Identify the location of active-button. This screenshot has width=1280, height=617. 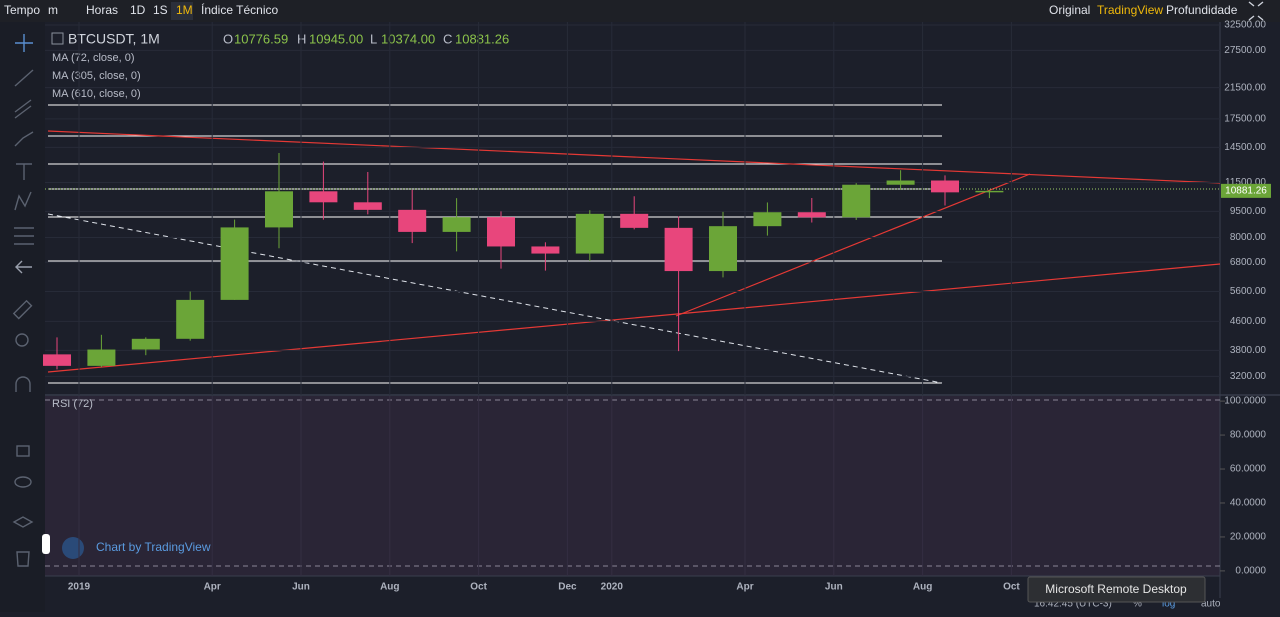
(182, 11).